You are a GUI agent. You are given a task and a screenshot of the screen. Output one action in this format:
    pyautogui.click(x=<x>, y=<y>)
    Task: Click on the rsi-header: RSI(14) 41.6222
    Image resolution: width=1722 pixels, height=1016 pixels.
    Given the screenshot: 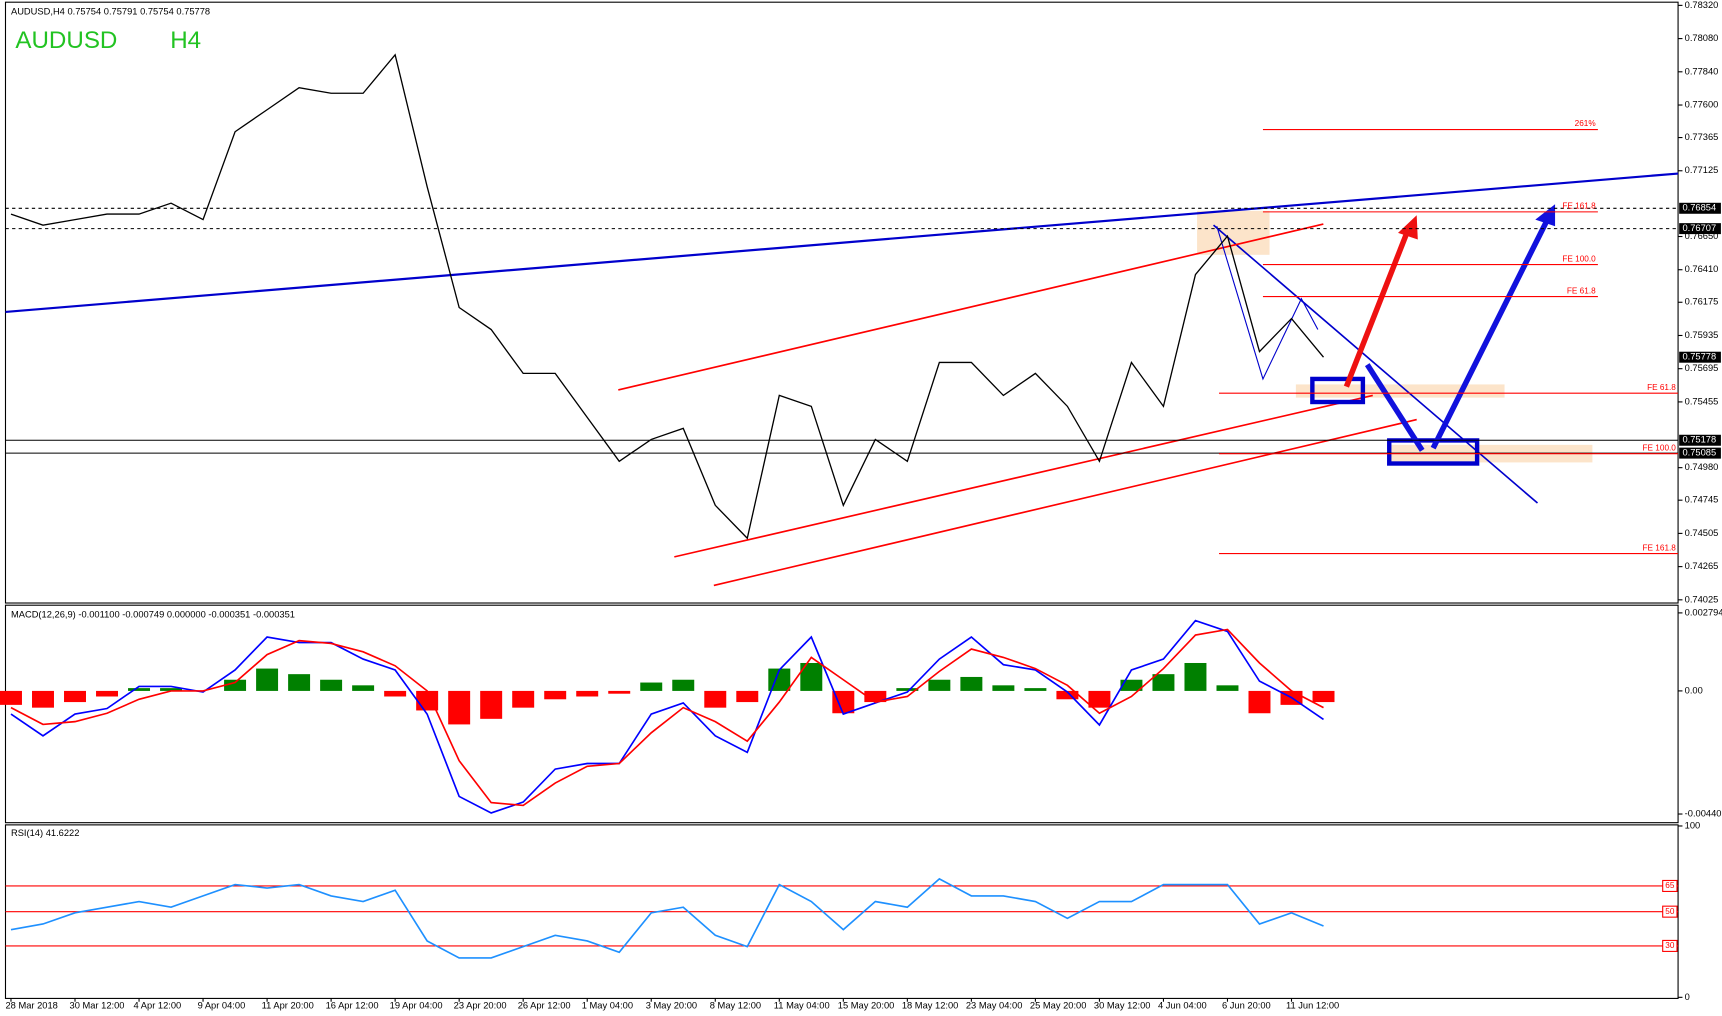 What is the action you would take?
    pyautogui.click(x=45, y=833)
    